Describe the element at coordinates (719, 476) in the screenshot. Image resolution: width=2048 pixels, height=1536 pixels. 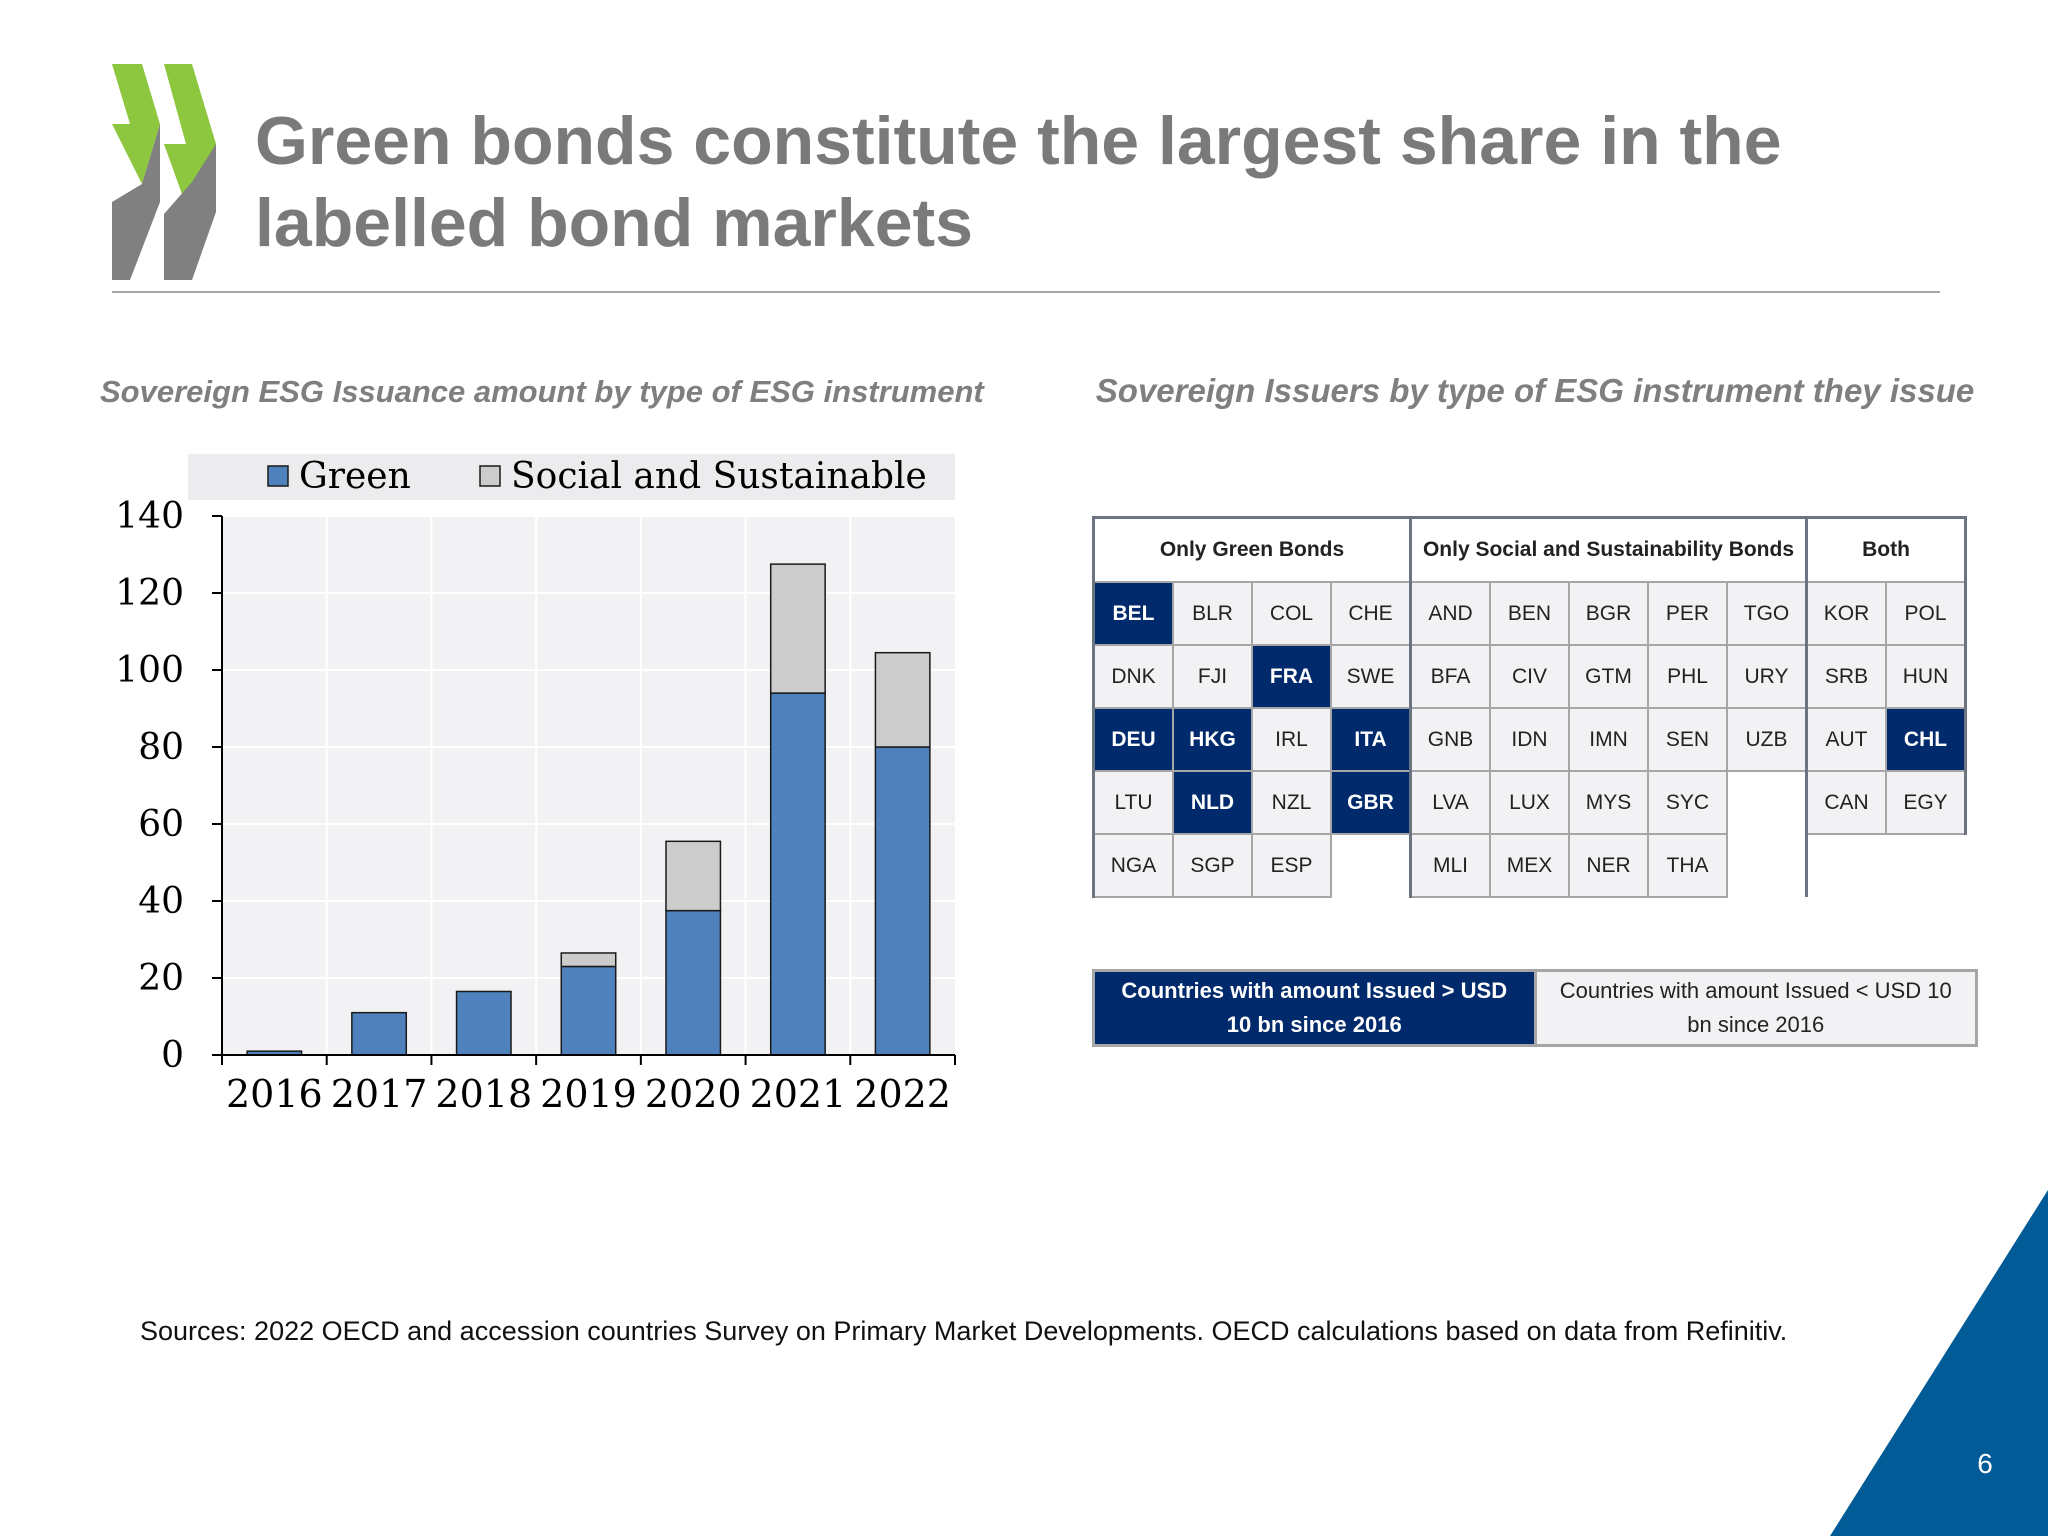
I see `legend-label: Social and Sustainable` at that location.